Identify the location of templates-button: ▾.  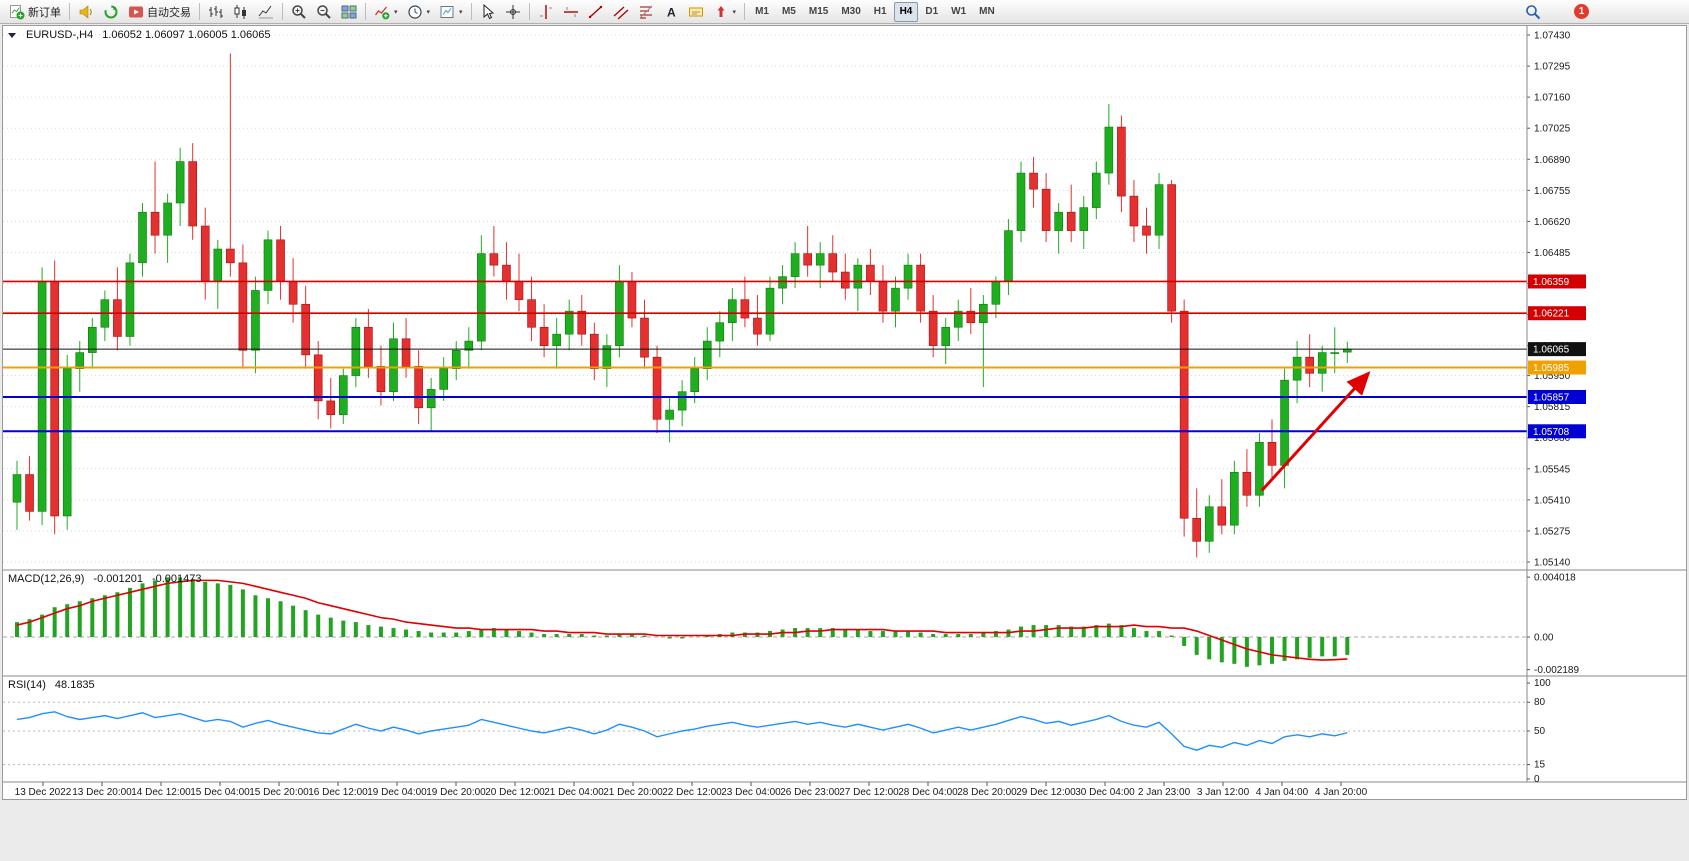
(451, 11).